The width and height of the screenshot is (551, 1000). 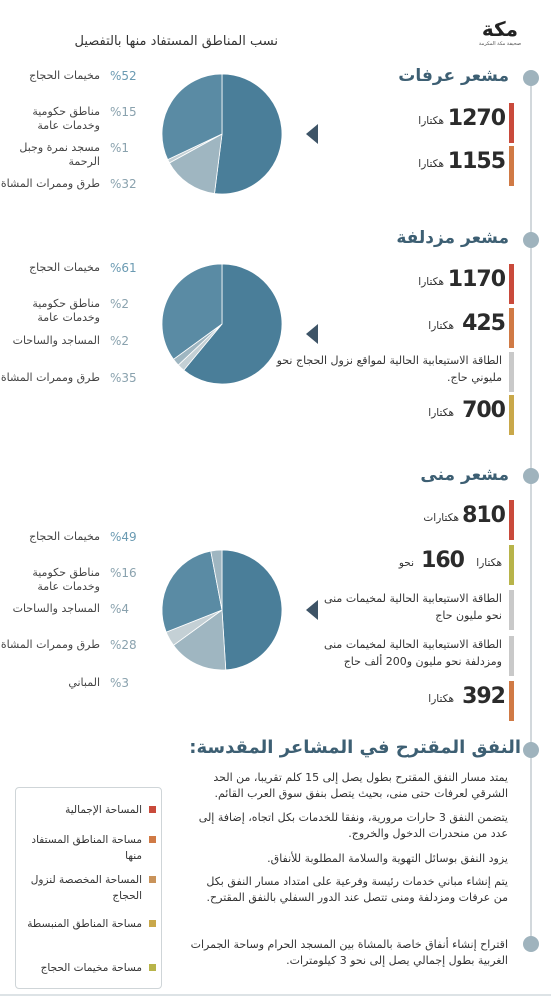 I want to click on legend-label: طرق وممرات المشاة, so click(x=50, y=377).